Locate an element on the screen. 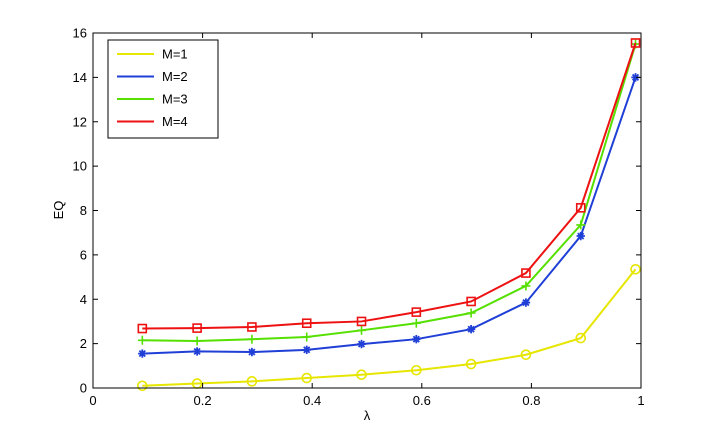 The image size is (708, 436). legend-label: M=1 is located at coordinates (175, 54).